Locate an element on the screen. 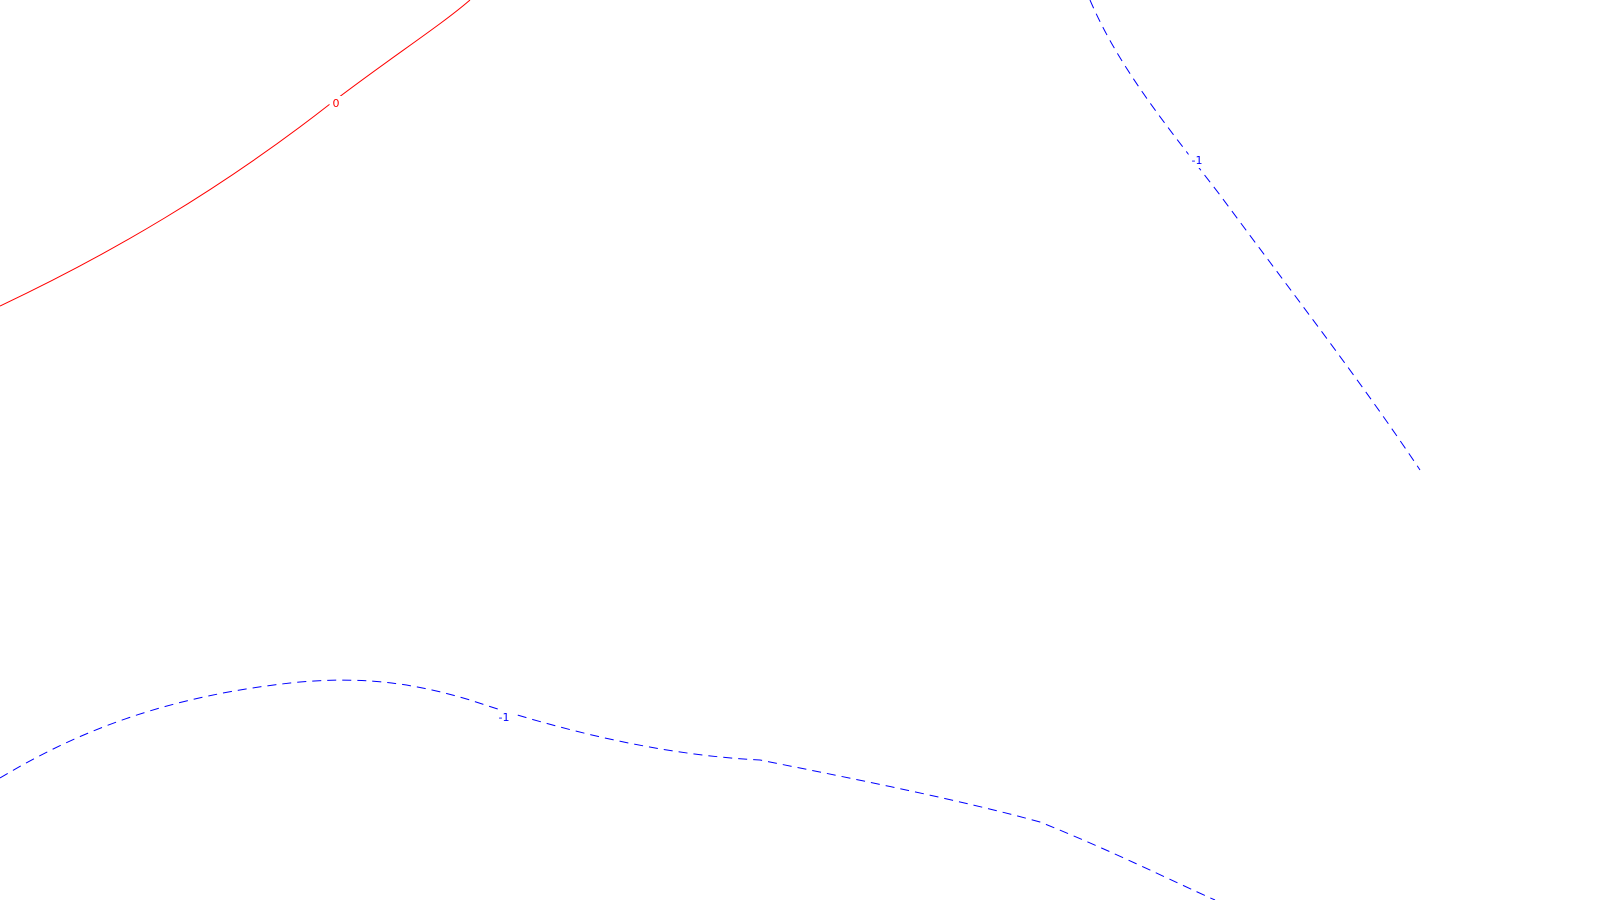 Image resolution: width=1600 pixels, height=900 pixels. contour-label-level-minus1-lower: -1 is located at coordinates (504, 717).